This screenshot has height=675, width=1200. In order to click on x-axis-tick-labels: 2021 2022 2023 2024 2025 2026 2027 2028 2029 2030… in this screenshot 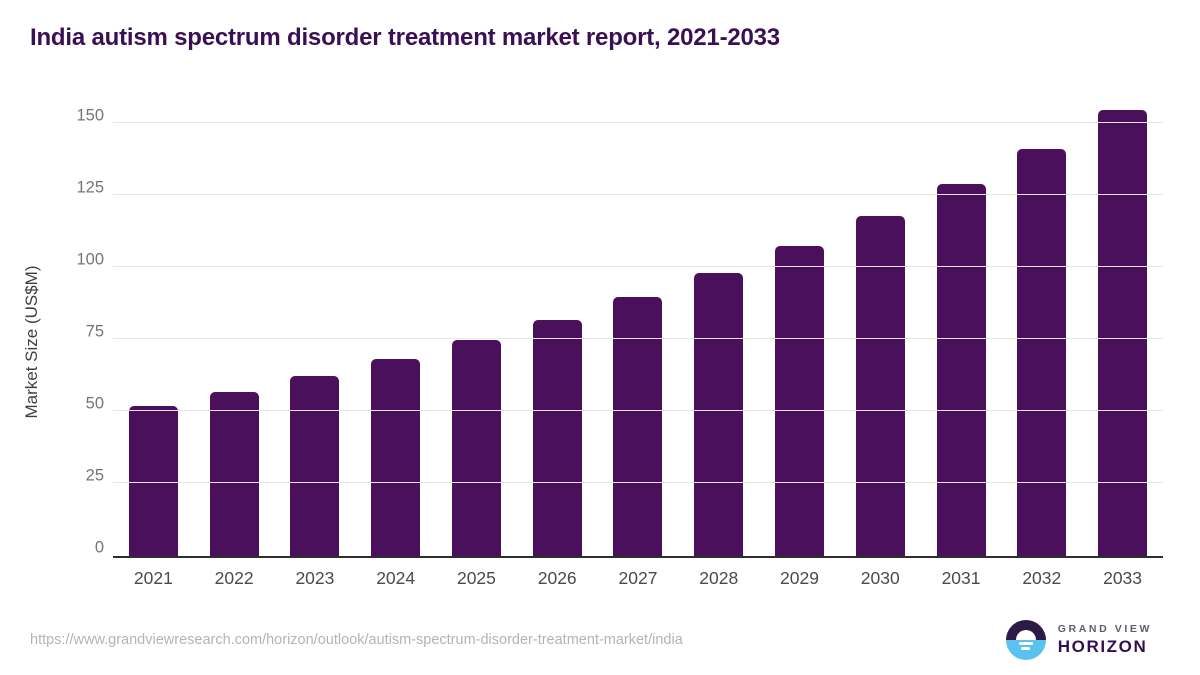, I will do `click(638, 578)`.